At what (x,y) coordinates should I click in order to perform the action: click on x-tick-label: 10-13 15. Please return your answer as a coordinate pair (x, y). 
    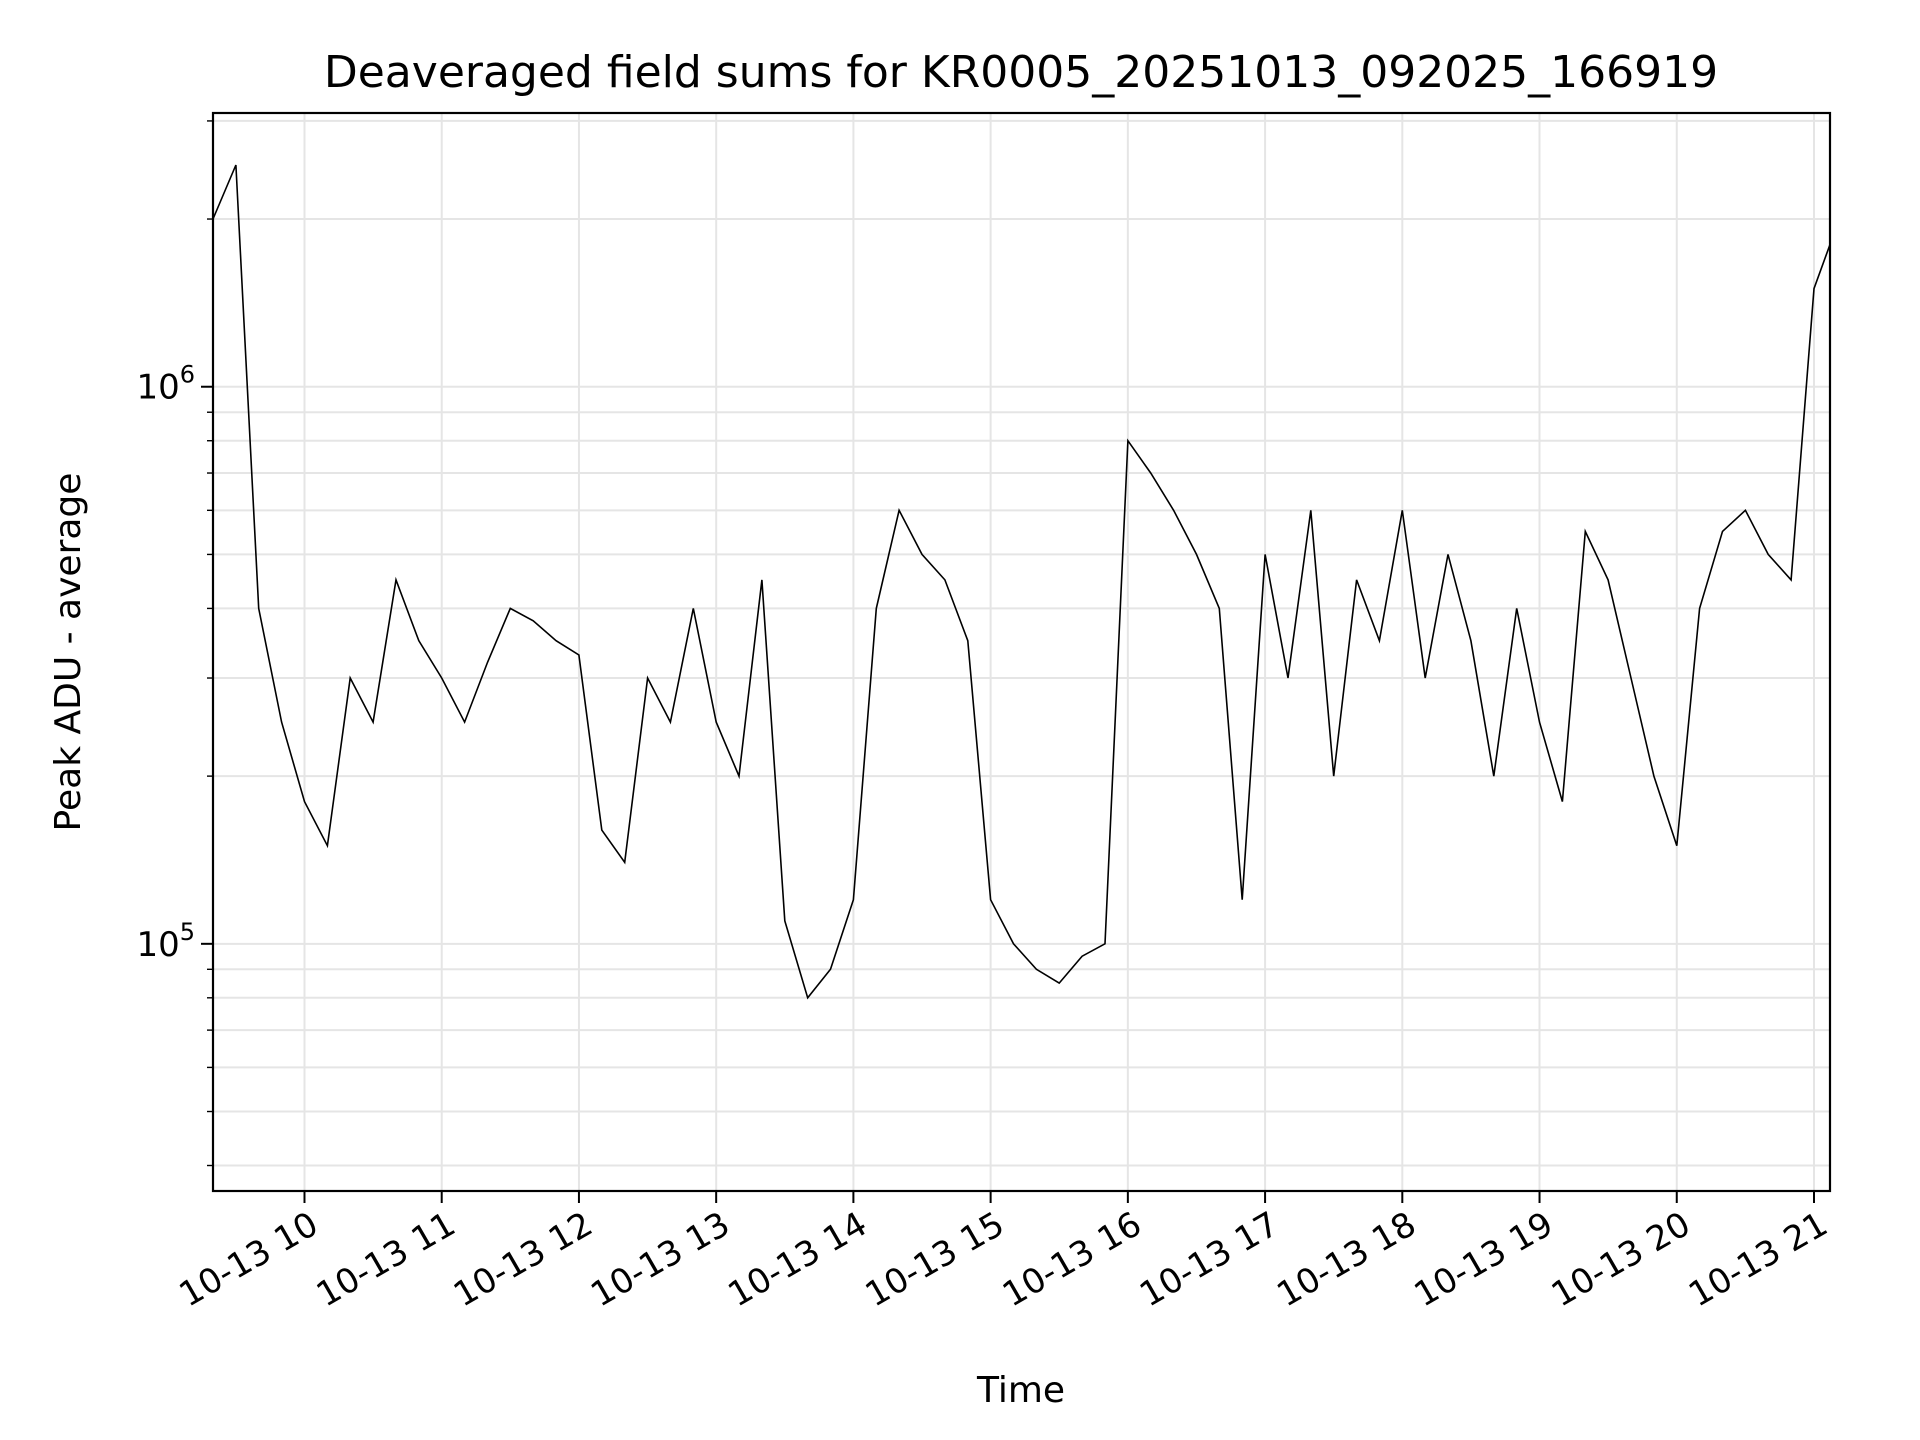
    Looking at the image, I should click on (935, 1259).